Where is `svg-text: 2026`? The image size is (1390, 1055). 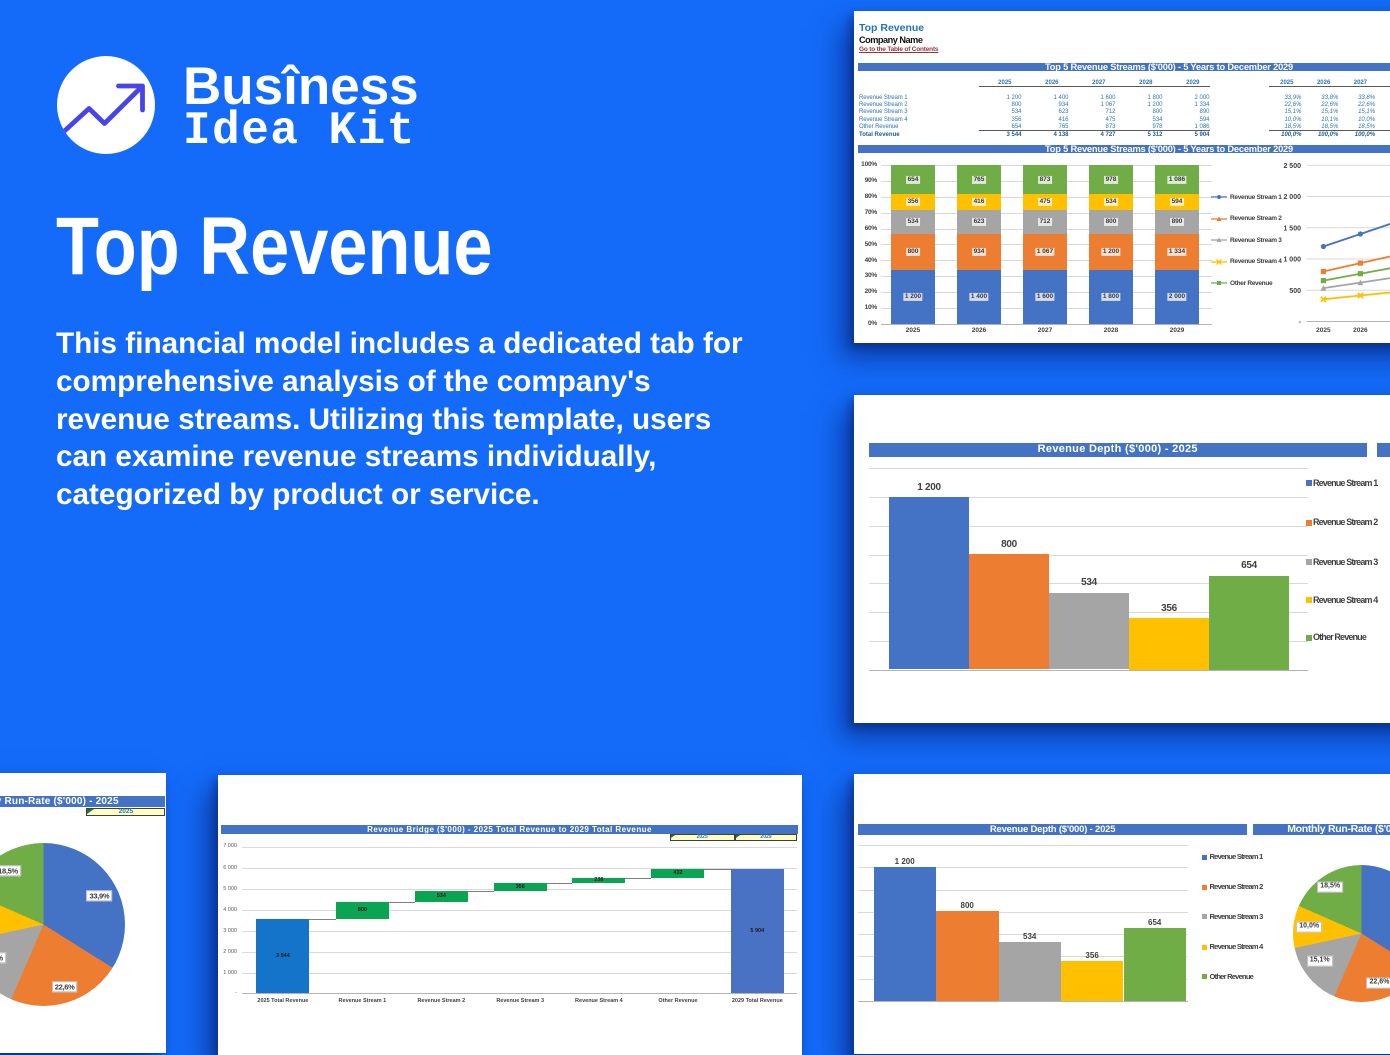
svg-text: 2026 is located at coordinates (1360, 330).